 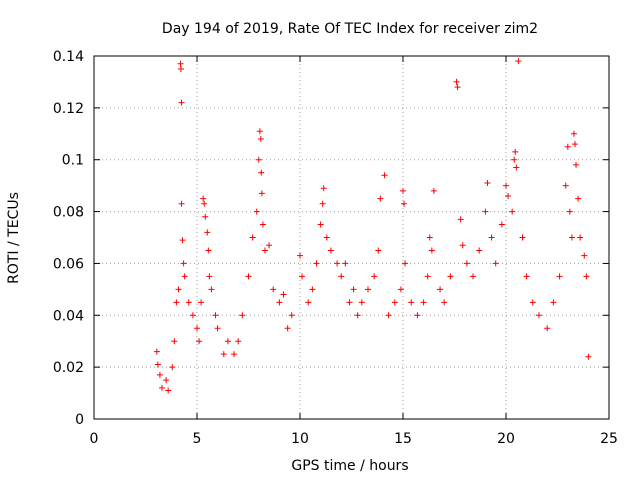 What do you see at coordinates (94, 439) in the screenshot?
I see `x-tick-label: 0` at bounding box center [94, 439].